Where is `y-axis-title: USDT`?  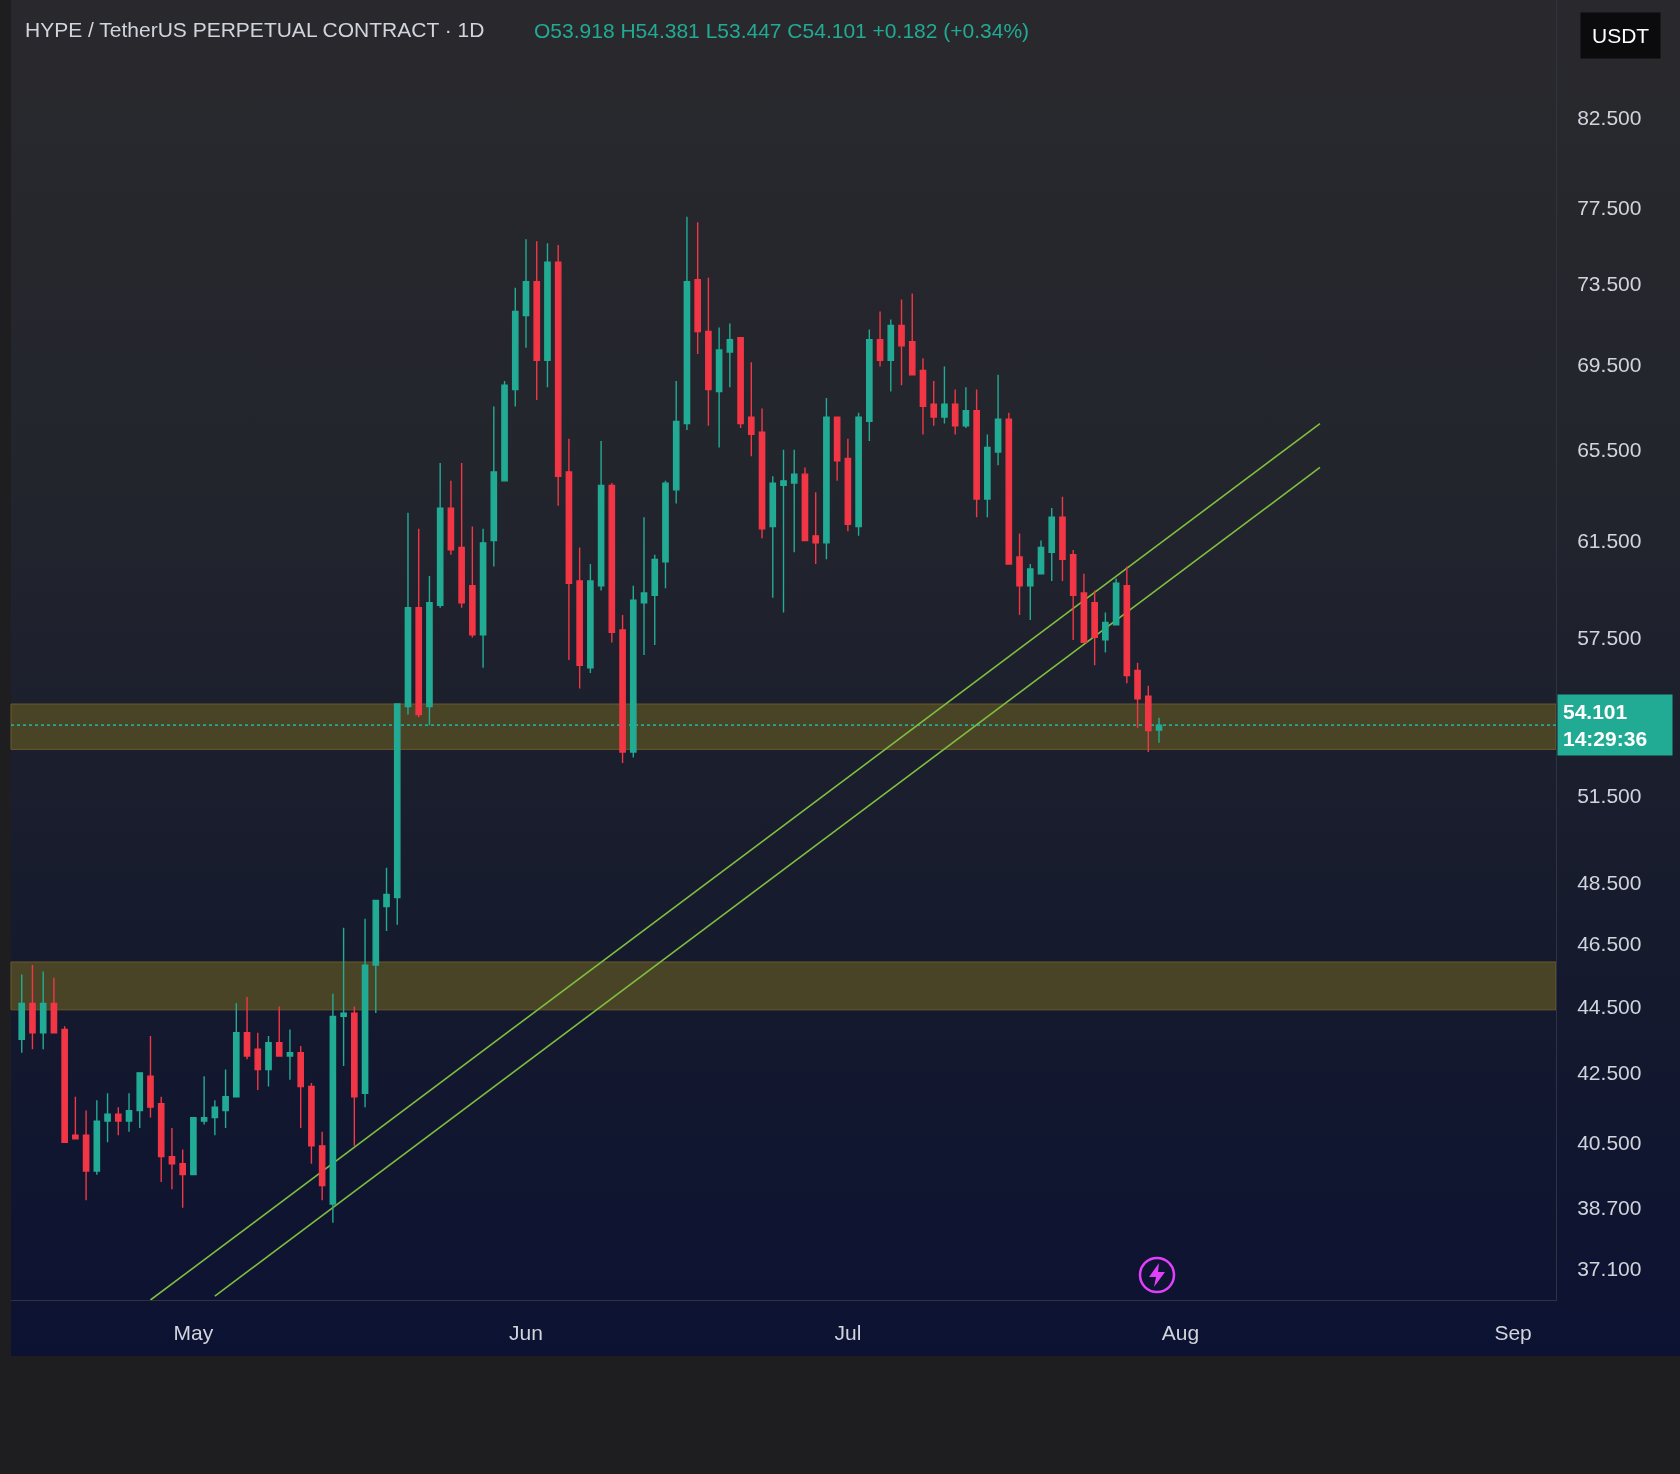 y-axis-title: USDT is located at coordinates (1621, 35).